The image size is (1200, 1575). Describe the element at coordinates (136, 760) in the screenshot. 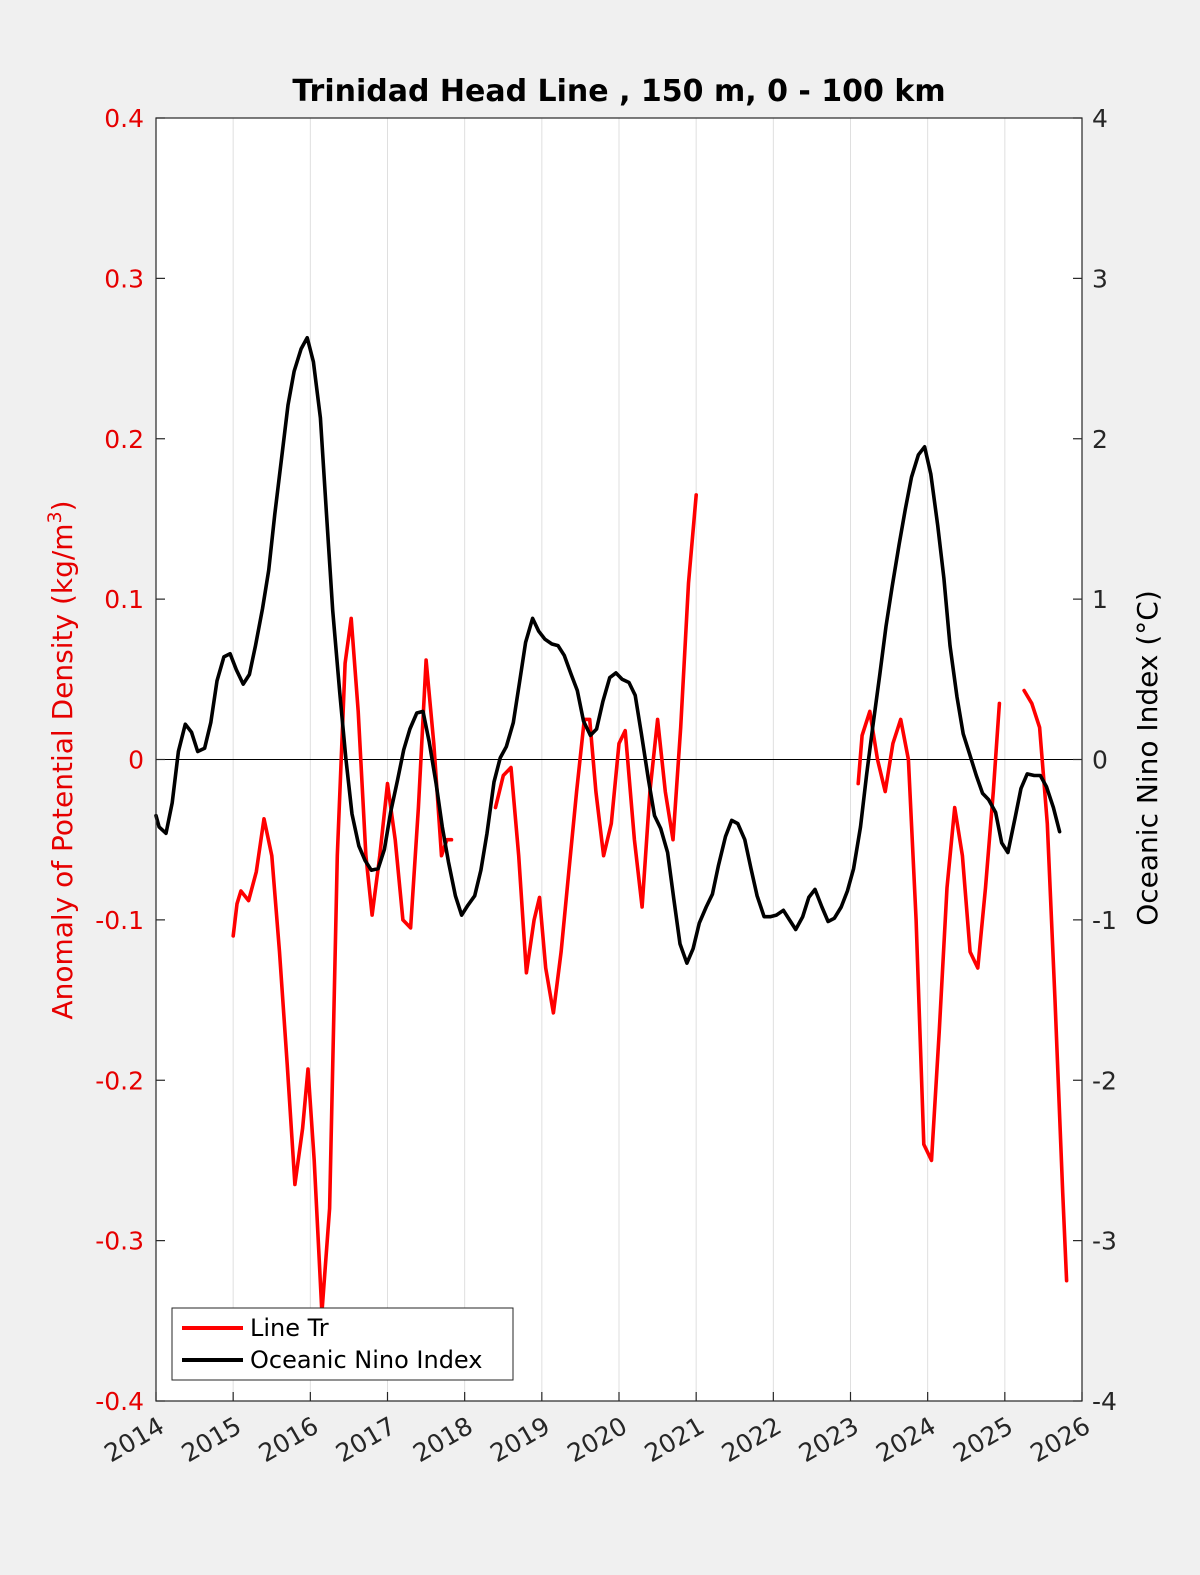

I see `y-left-tick-label-0: 0` at that location.